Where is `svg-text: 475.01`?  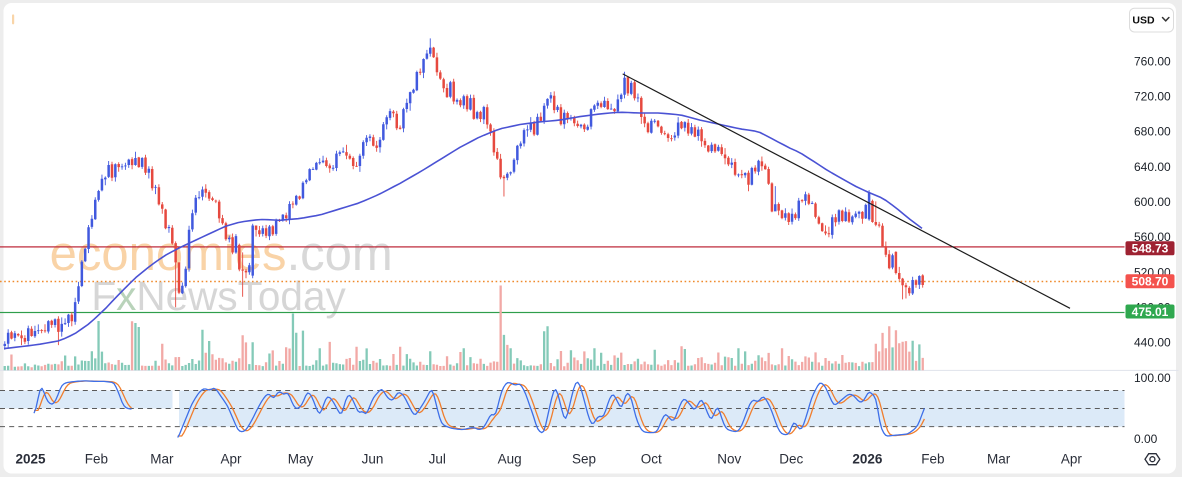
svg-text: 475.01 is located at coordinates (1150, 312).